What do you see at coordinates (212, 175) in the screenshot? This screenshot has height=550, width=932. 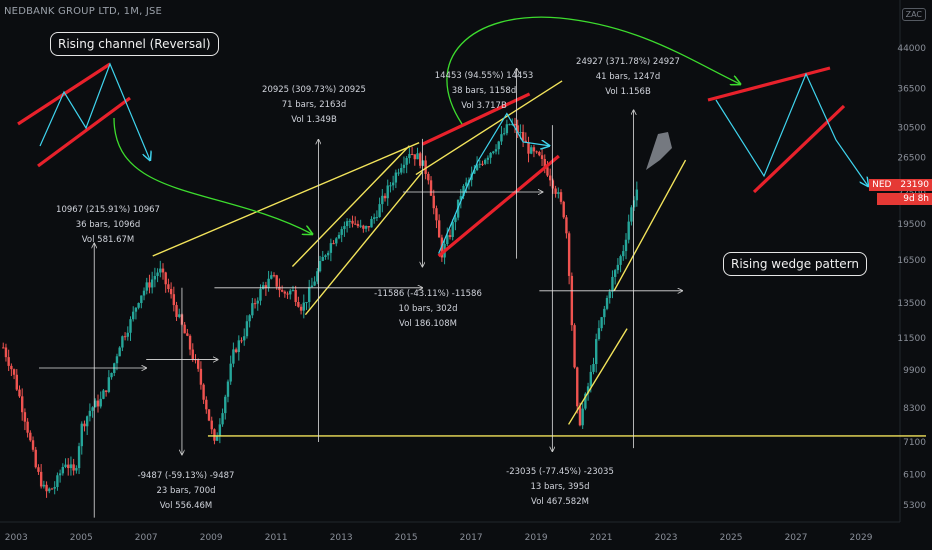 I see `green-curve-left` at bounding box center [212, 175].